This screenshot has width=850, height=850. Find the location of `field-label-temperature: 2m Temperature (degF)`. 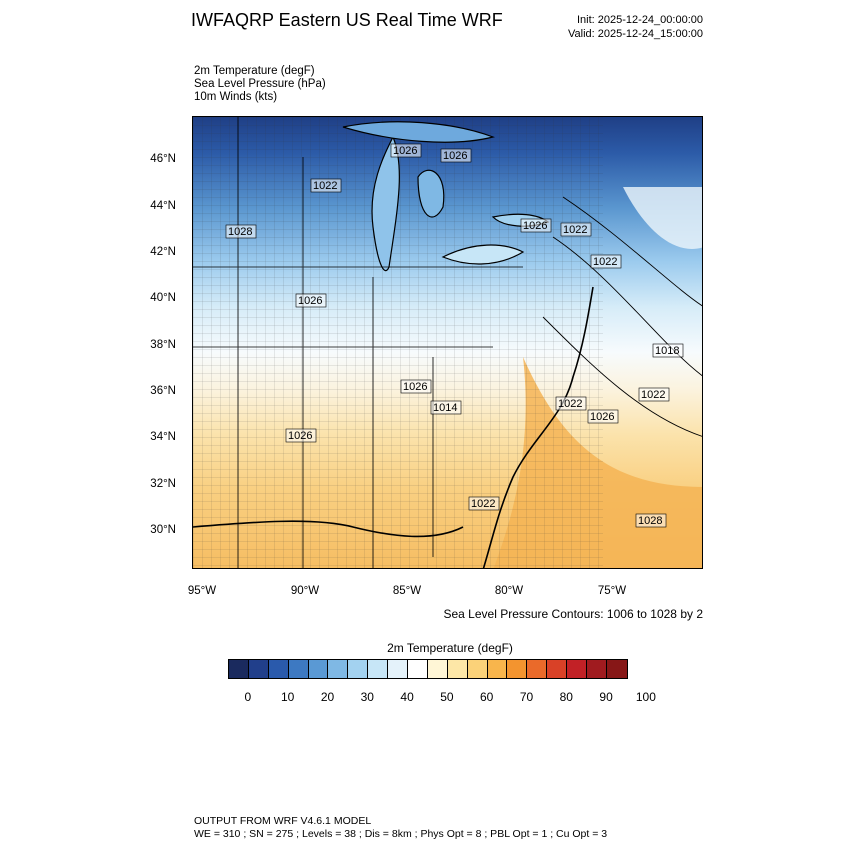

field-label-temperature: 2m Temperature (degF) is located at coordinates (254, 71).